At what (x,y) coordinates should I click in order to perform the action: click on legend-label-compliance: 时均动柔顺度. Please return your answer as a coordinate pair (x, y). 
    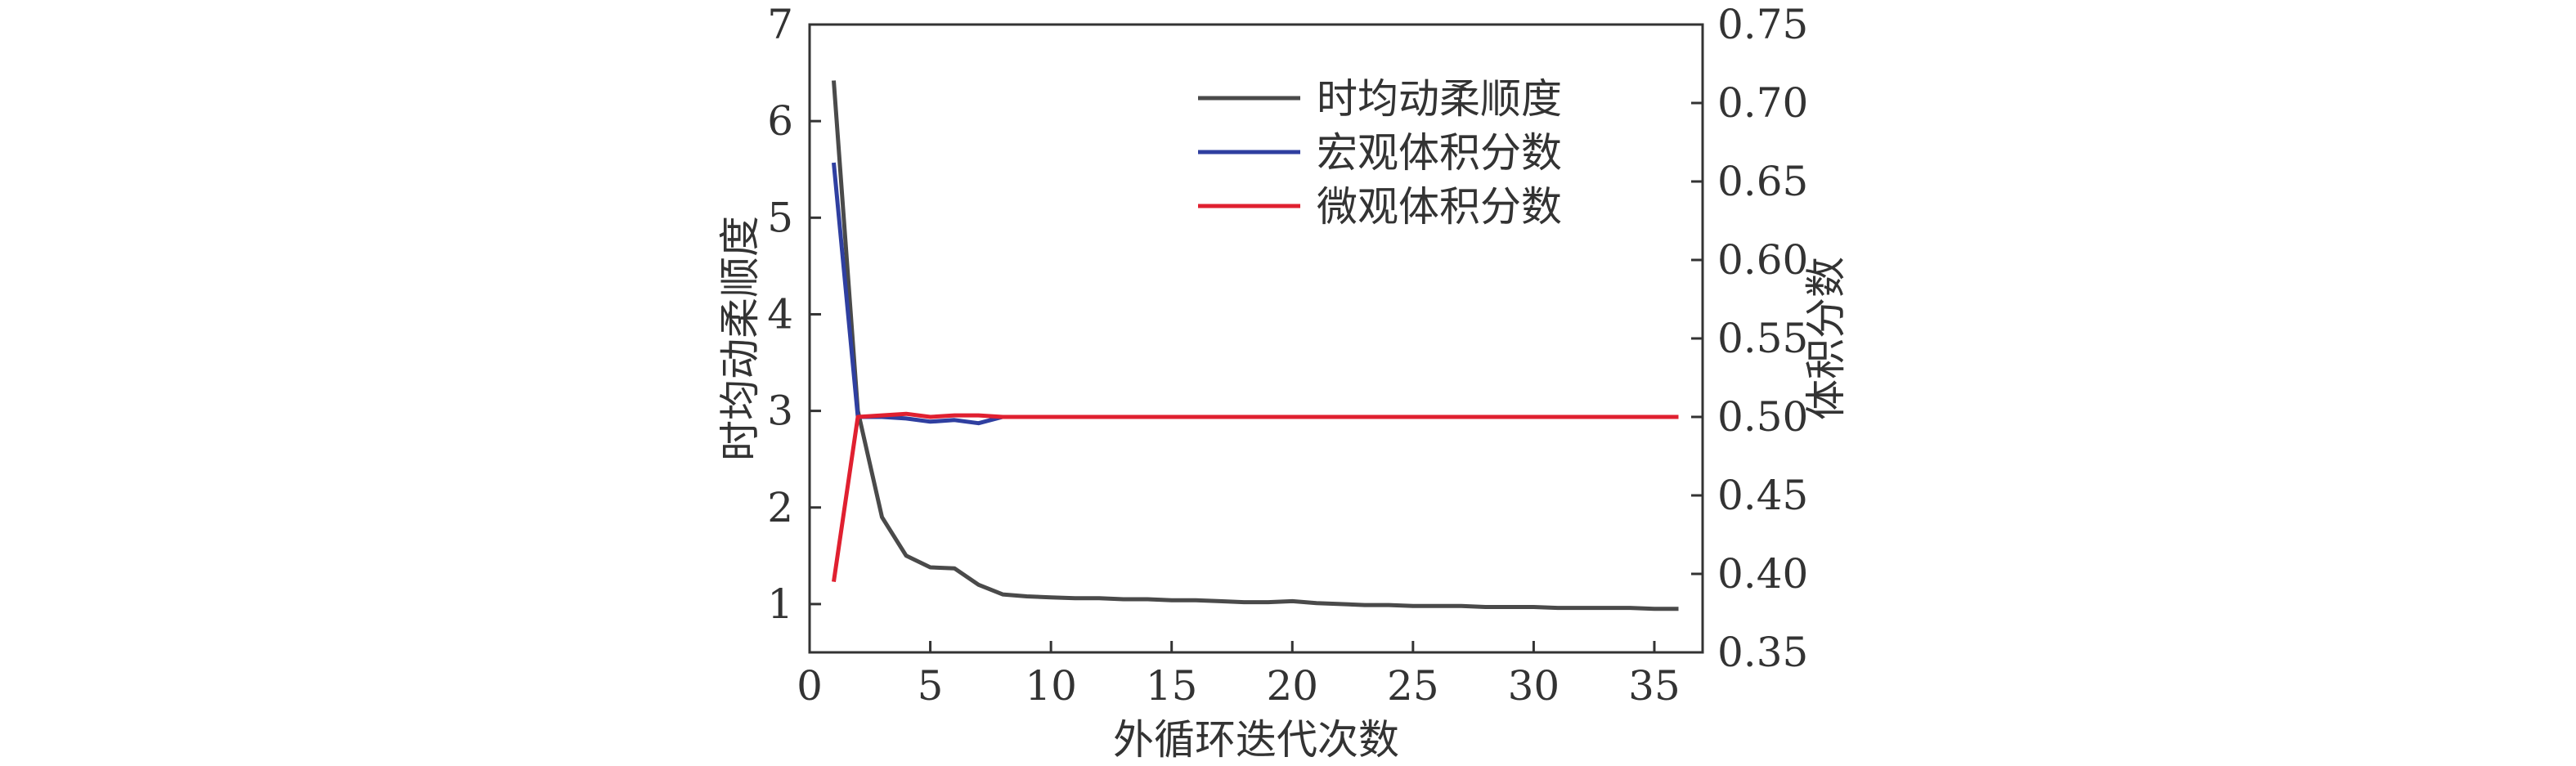
    Looking at the image, I should click on (1439, 99).